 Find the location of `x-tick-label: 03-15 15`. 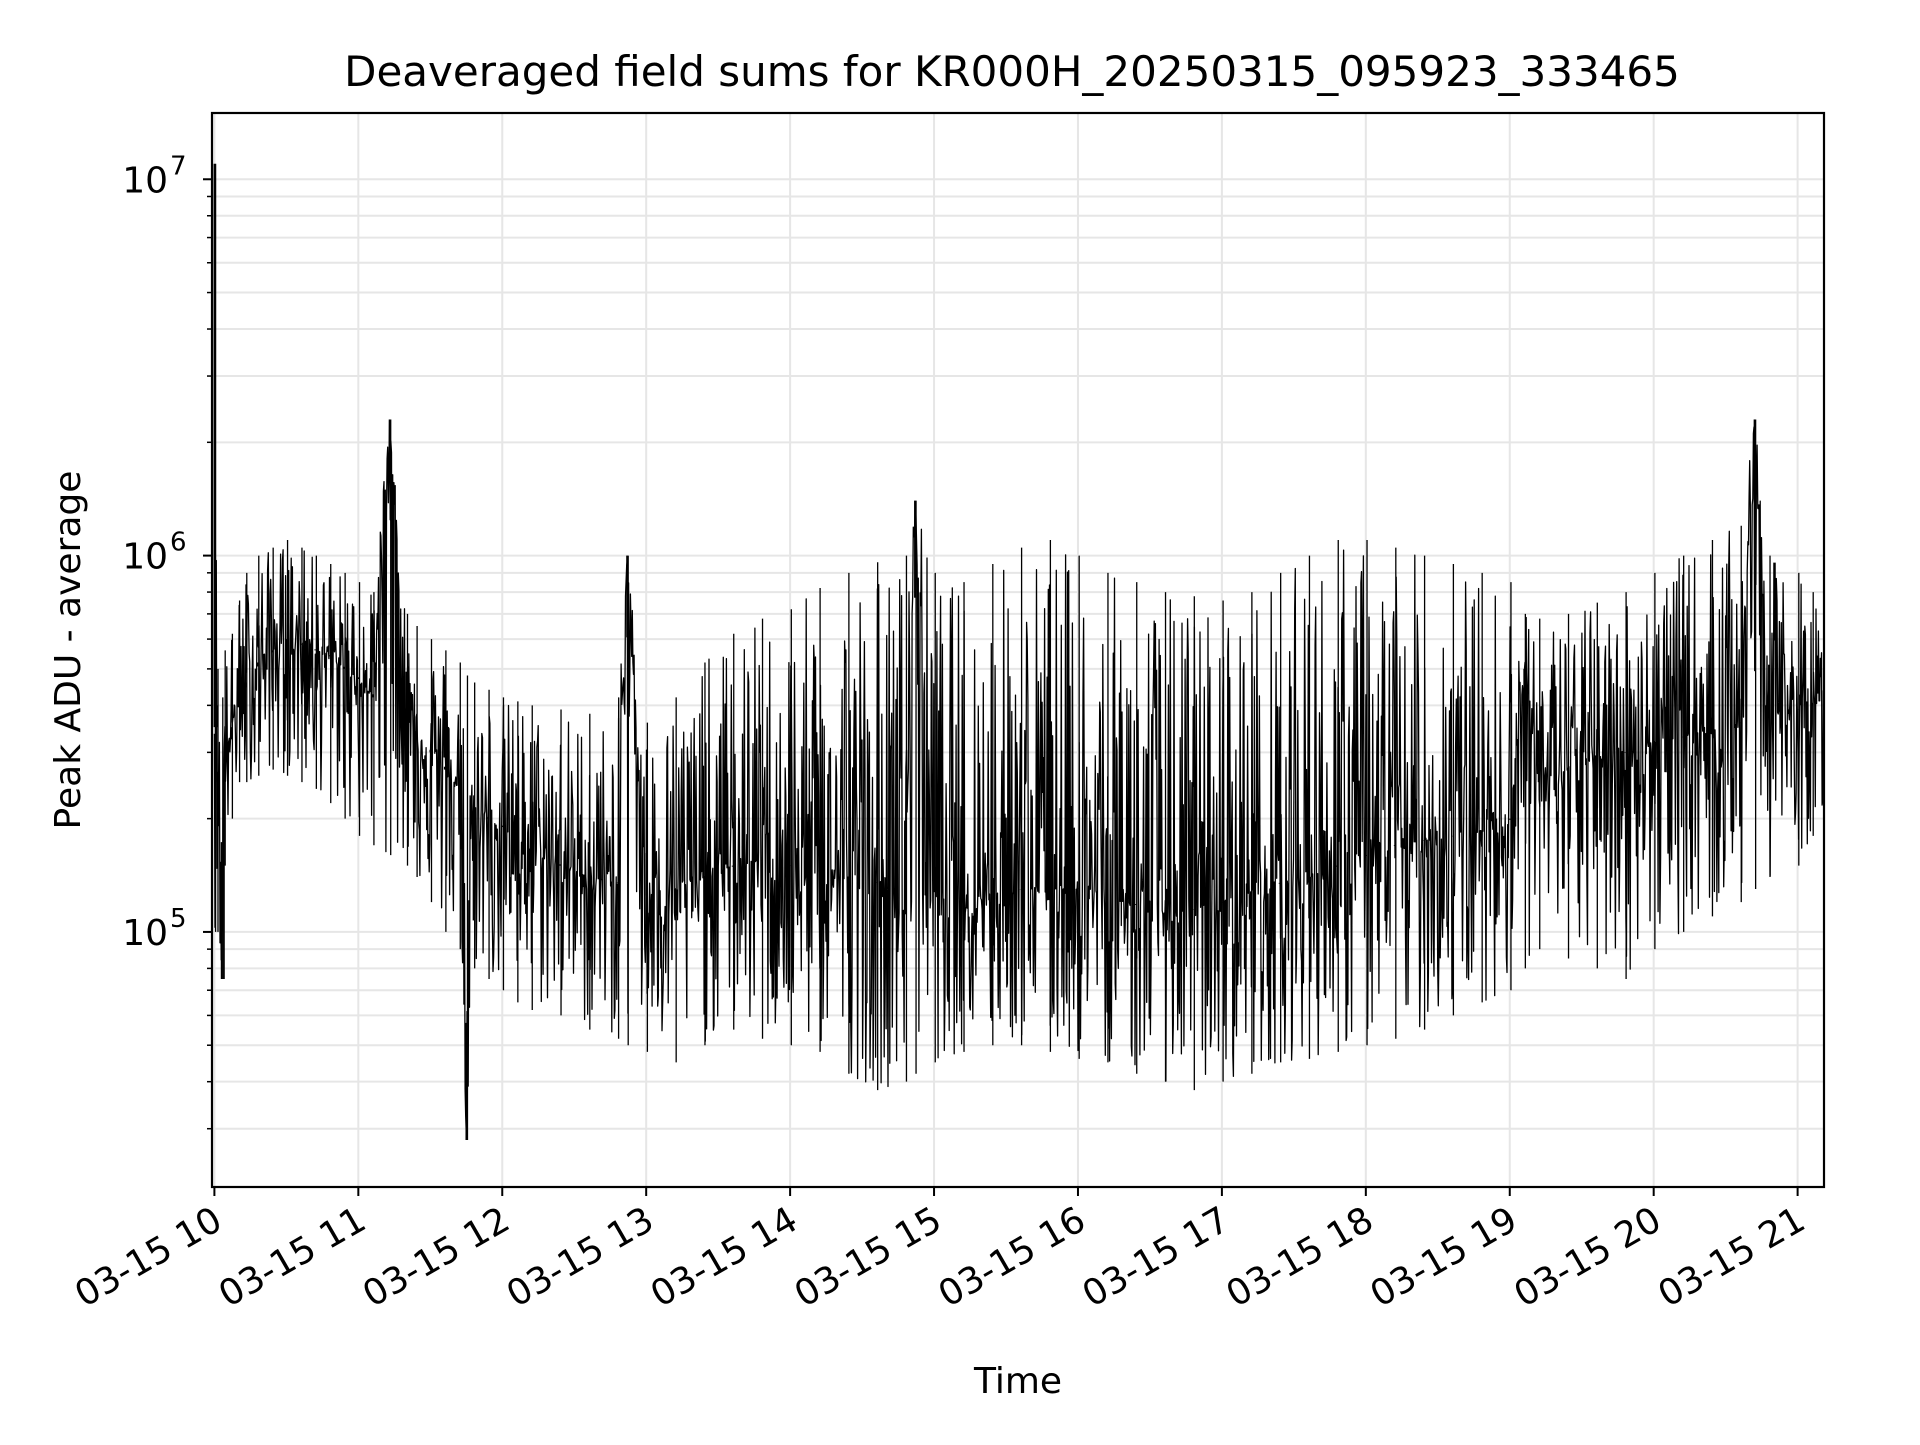

x-tick-label: 03-15 15 is located at coordinates (868, 1257).